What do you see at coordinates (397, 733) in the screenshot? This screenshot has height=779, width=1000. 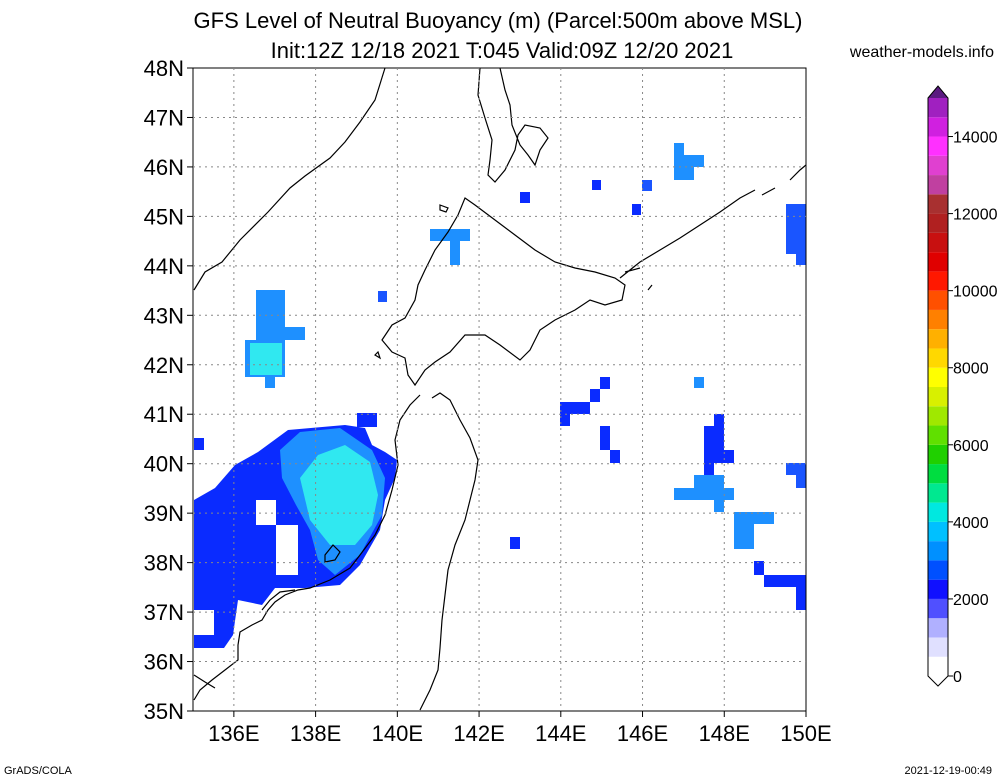 I see `lon-tick-label: 140E` at bounding box center [397, 733].